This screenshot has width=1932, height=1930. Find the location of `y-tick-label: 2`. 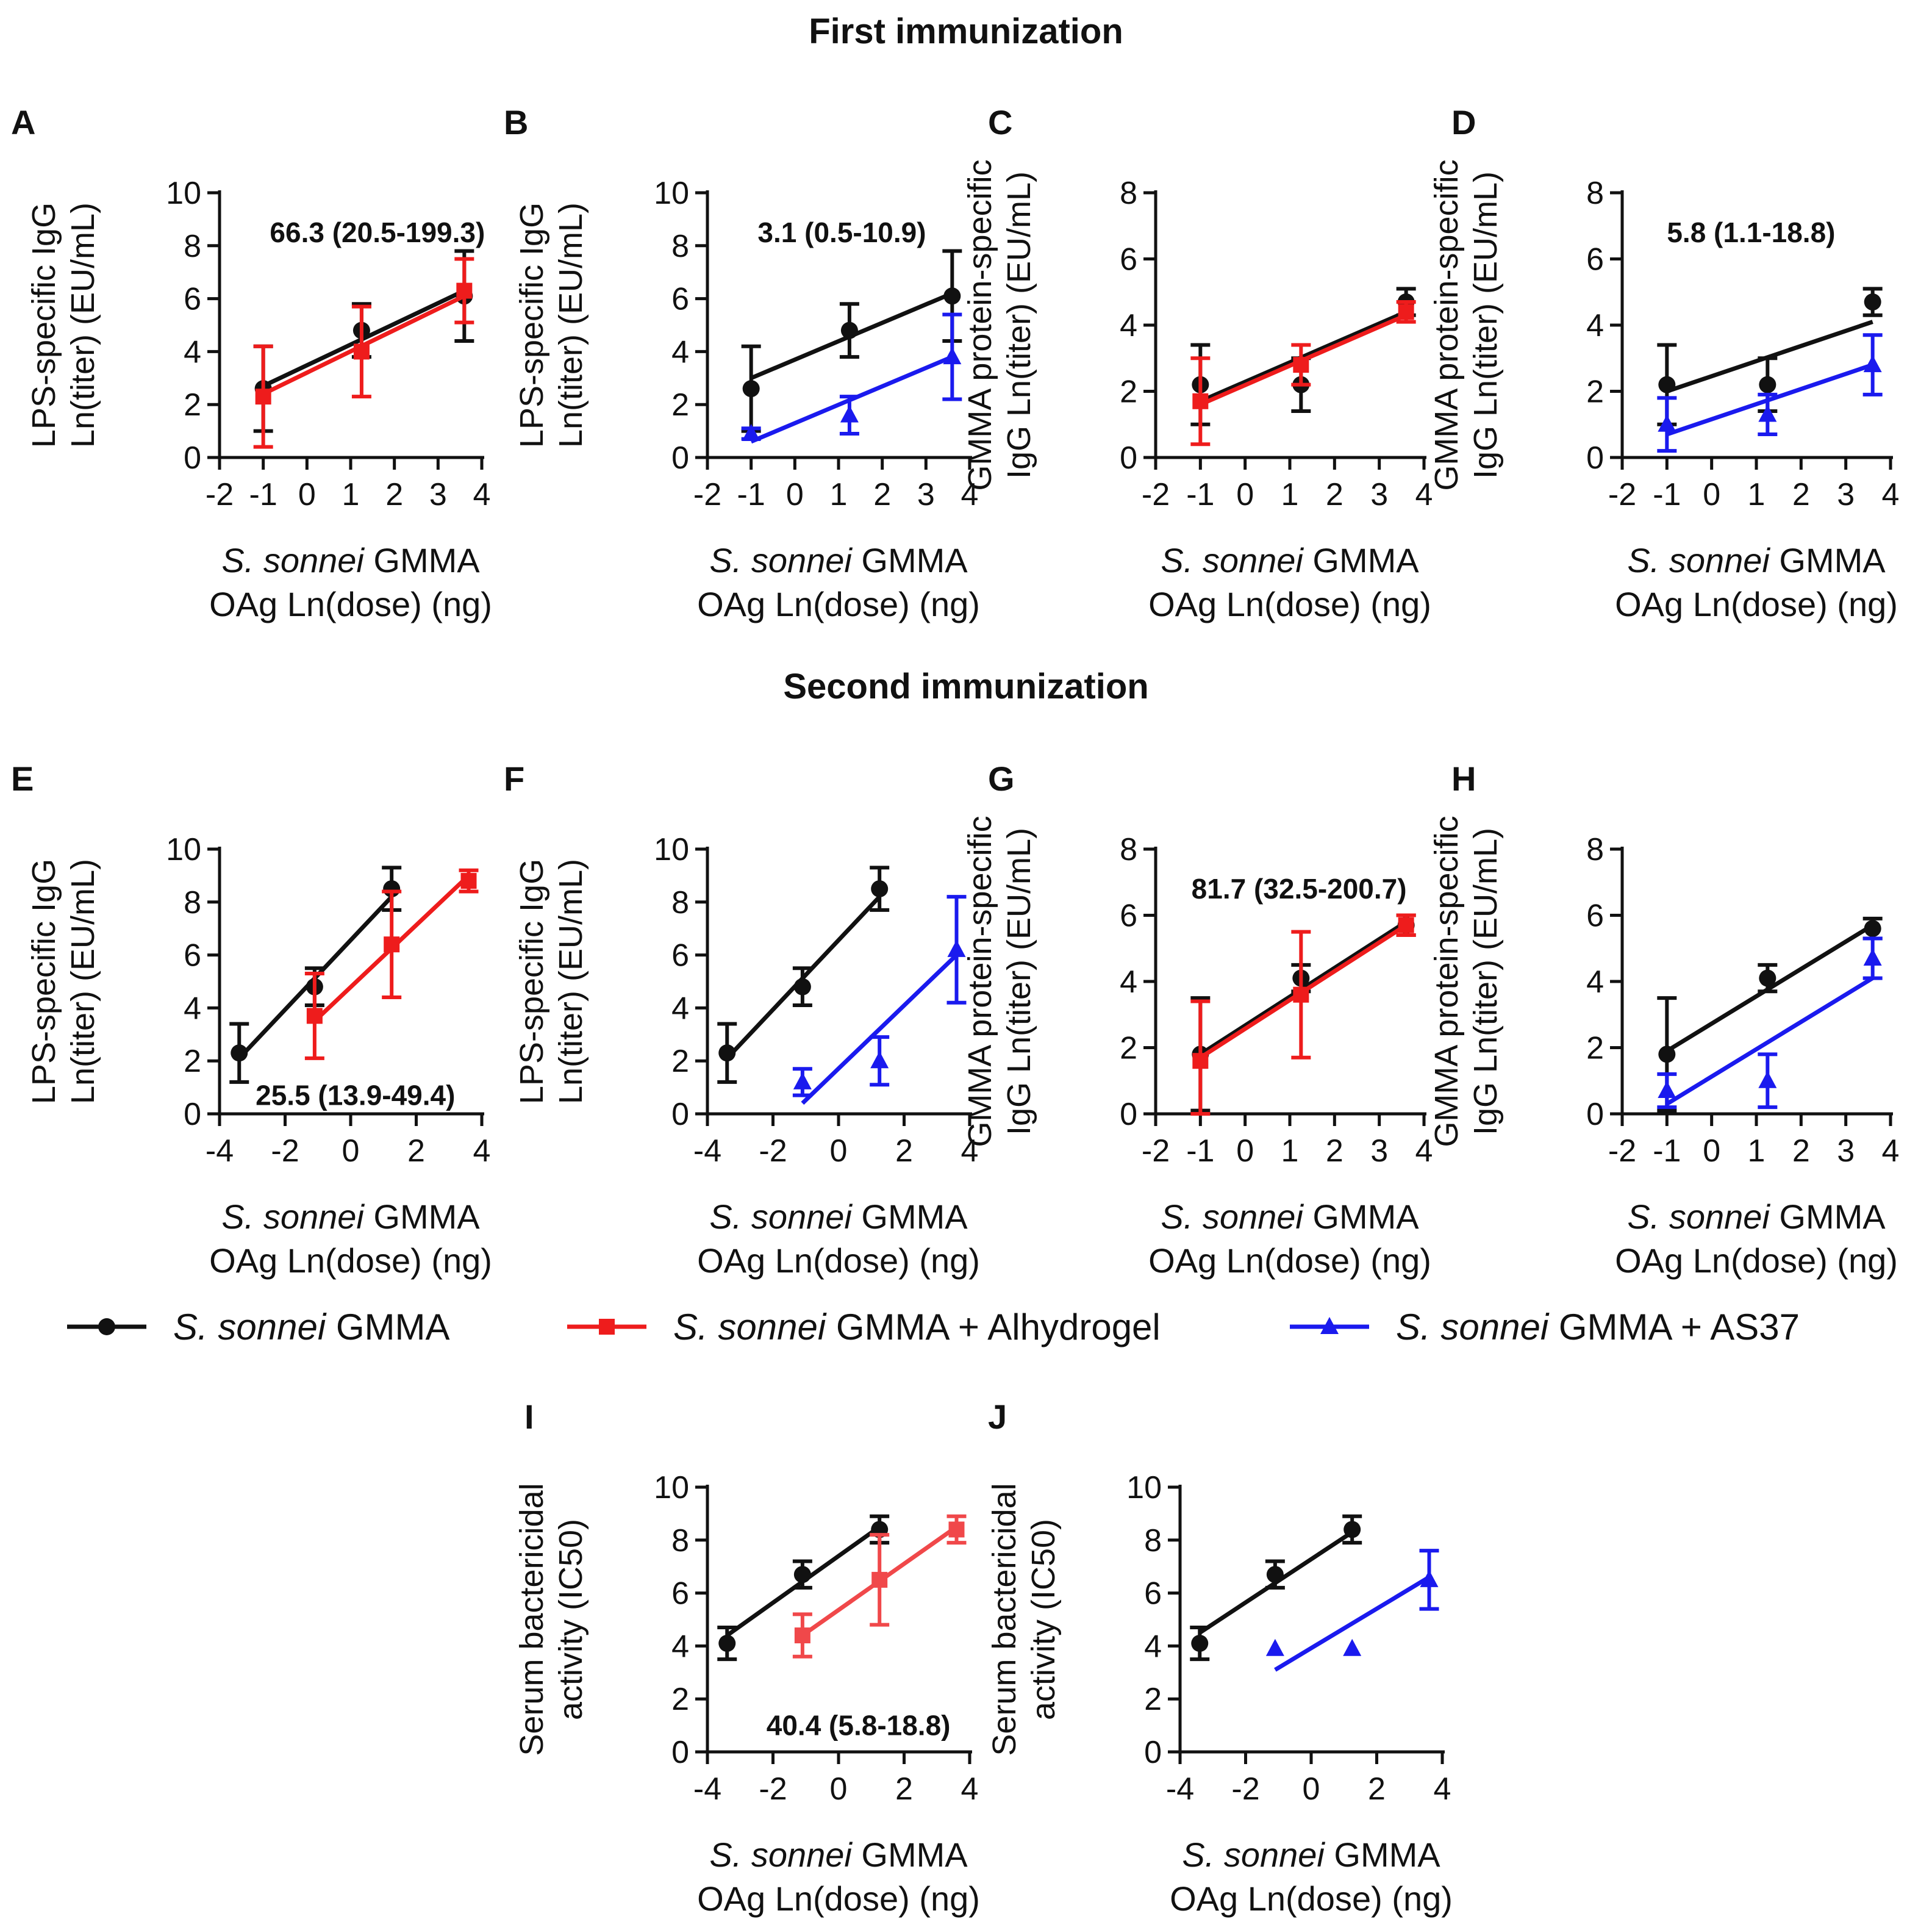

y-tick-label: 2 is located at coordinates (1128, 392).